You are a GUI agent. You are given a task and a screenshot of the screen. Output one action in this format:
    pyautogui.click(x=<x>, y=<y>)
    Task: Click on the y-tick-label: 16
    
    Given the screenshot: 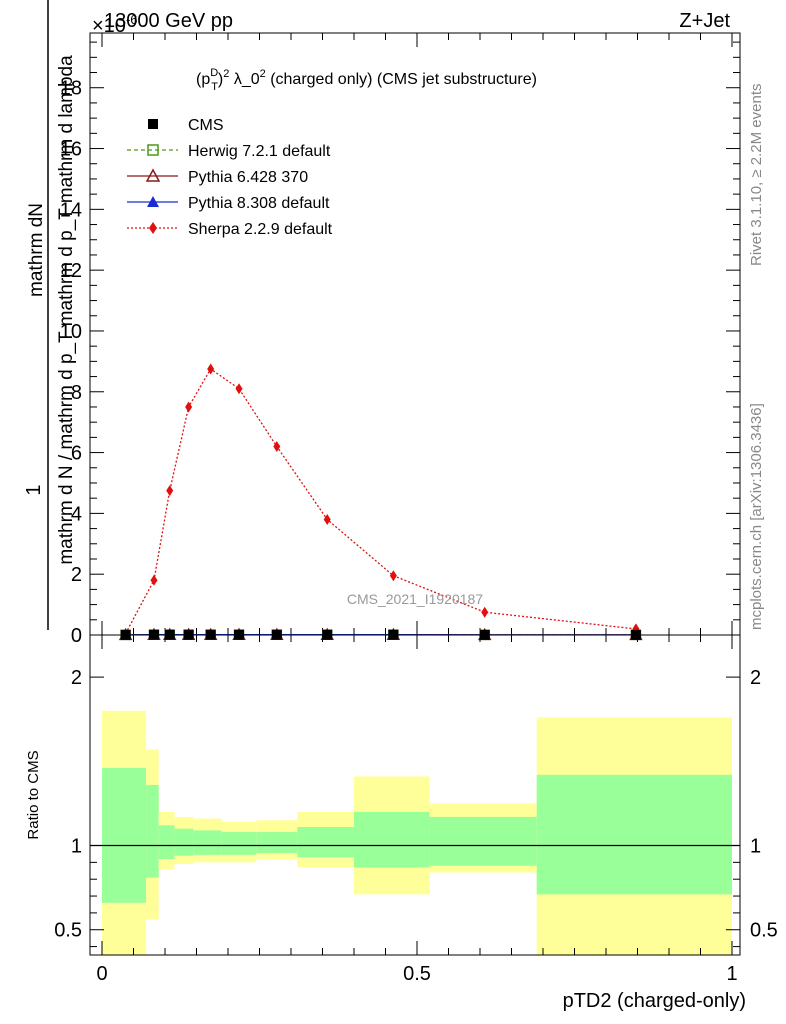 What is the action you would take?
    pyautogui.click(x=71, y=150)
    